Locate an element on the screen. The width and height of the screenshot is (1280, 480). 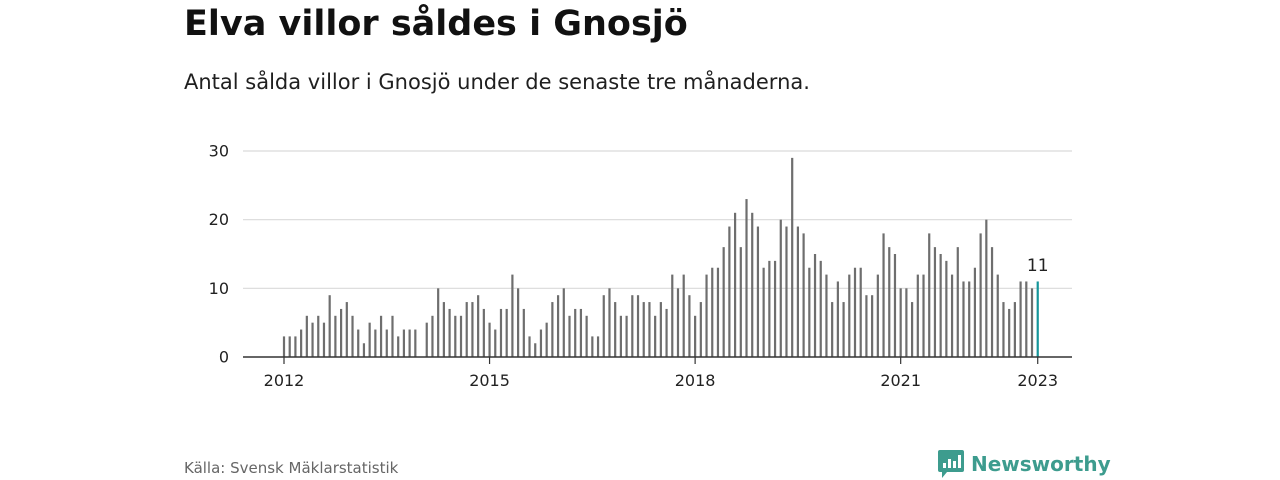
highlight-bar is located at coordinates (1037, 319).